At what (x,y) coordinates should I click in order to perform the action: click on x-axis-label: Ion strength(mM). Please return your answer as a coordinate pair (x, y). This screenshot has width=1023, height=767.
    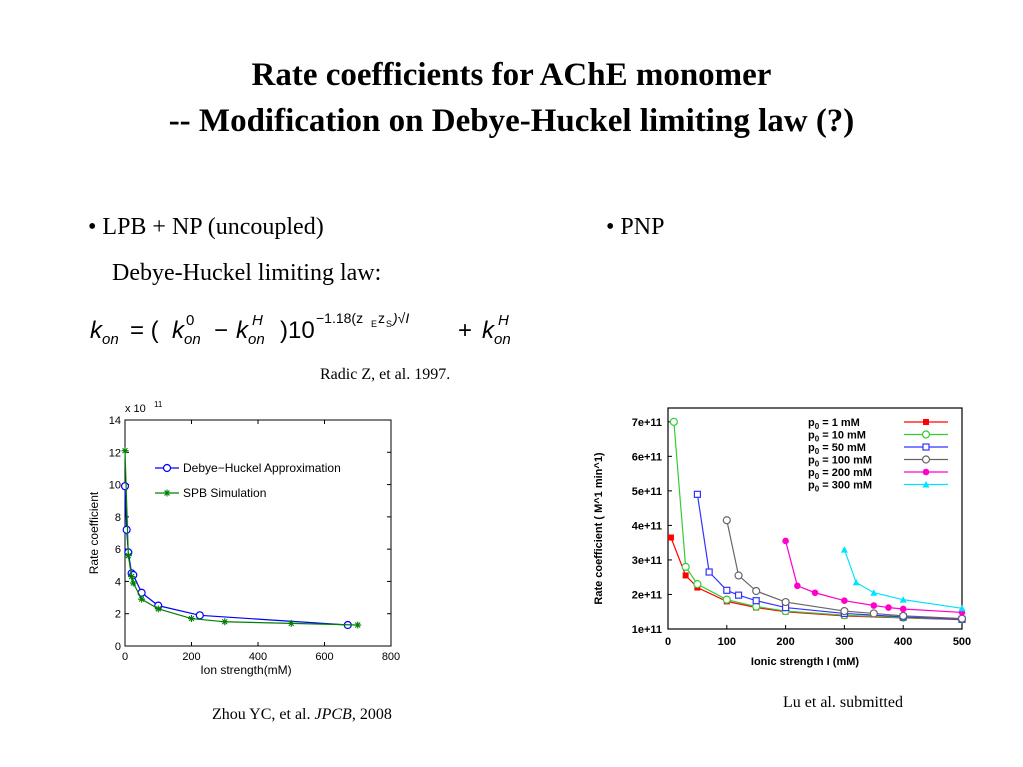
    Looking at the image, I should click on (245, 670).